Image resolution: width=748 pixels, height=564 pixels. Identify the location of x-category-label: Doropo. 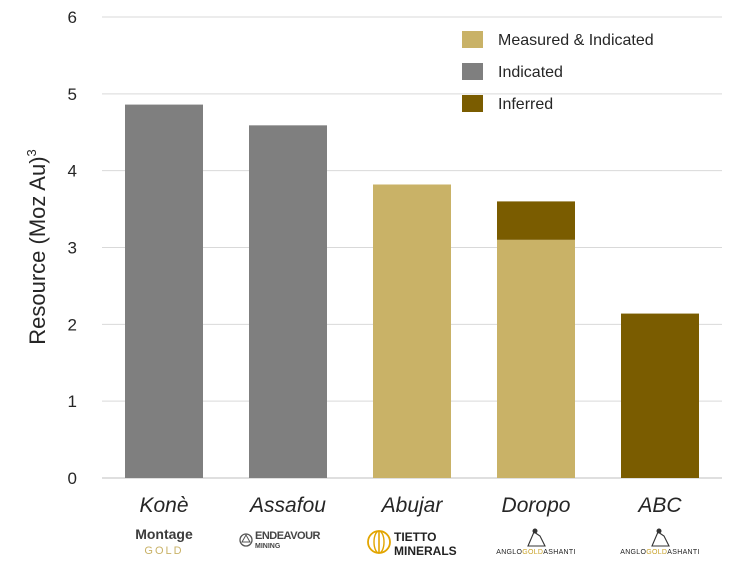
(536, 505).